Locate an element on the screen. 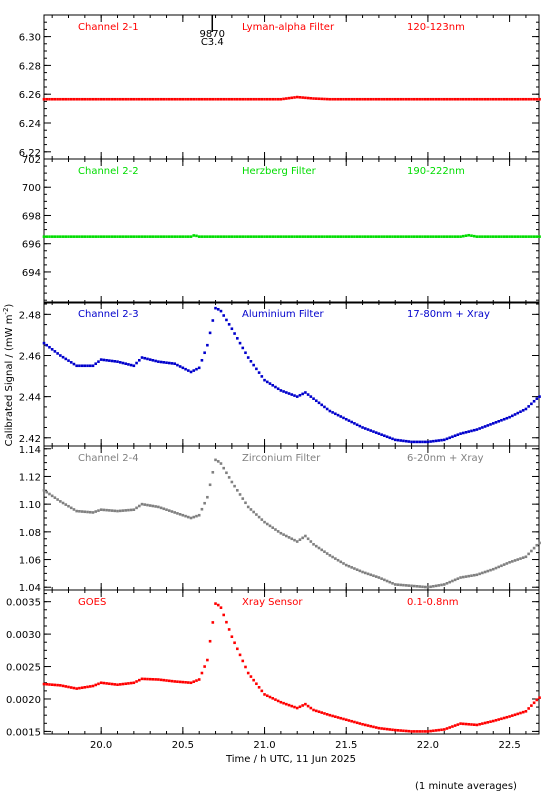  event-marker-label: 9870 is located at coordinates (212, 34).